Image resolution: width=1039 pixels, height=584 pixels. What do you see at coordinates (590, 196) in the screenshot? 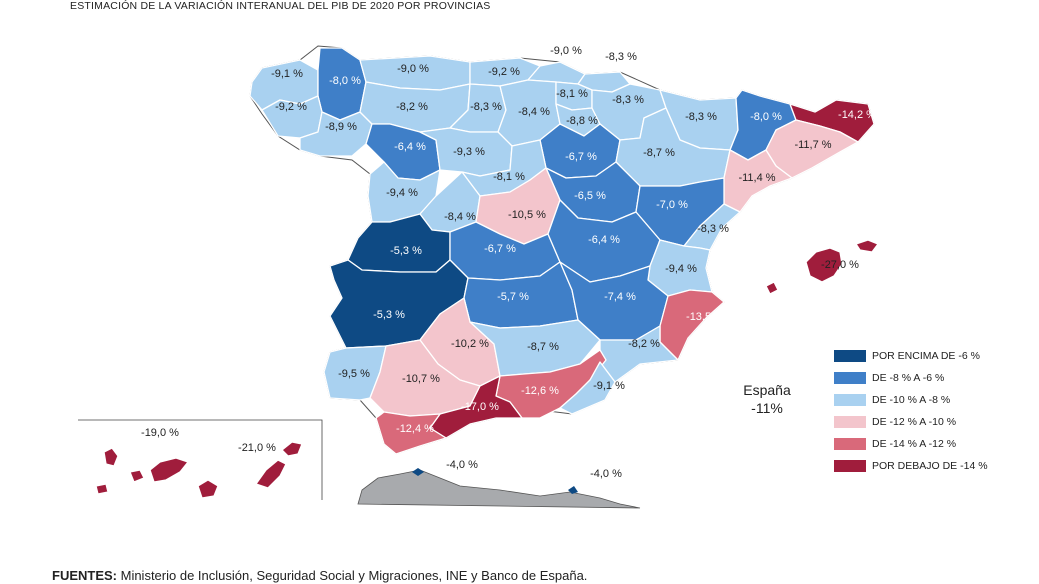
I see `province-value-label: -6,5 %` at bounding box center [590, 196].